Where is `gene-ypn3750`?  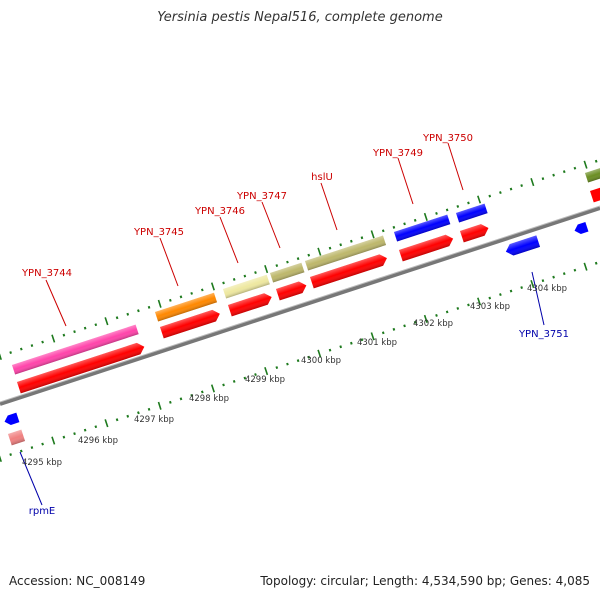
gene-ypn3750 is located at coordinates (472, 213).